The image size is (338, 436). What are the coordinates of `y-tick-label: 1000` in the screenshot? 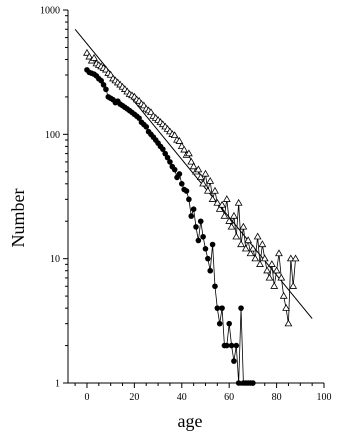 It's located at (50, 11).